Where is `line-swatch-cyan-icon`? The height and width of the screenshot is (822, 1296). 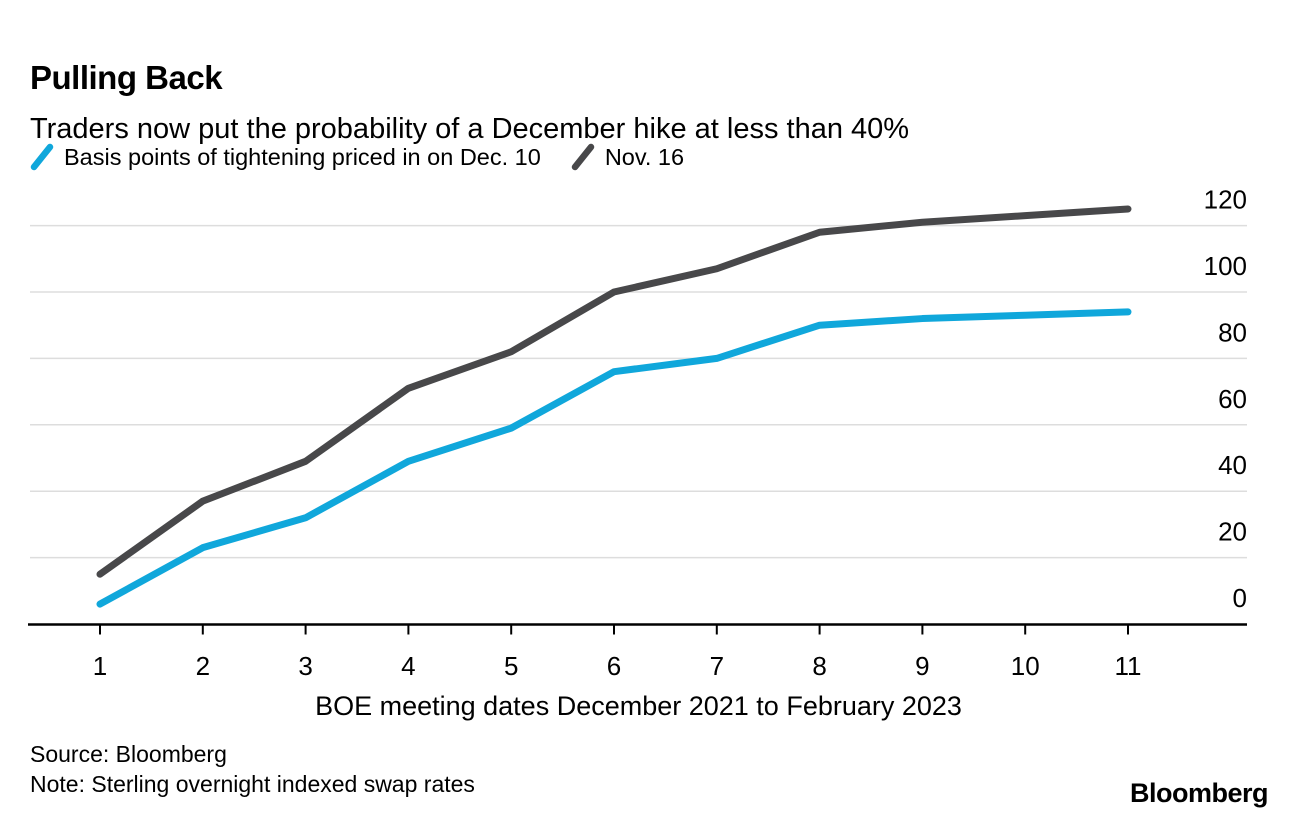 line-swatch-cyan-icon is located at coordinates (42, 157).